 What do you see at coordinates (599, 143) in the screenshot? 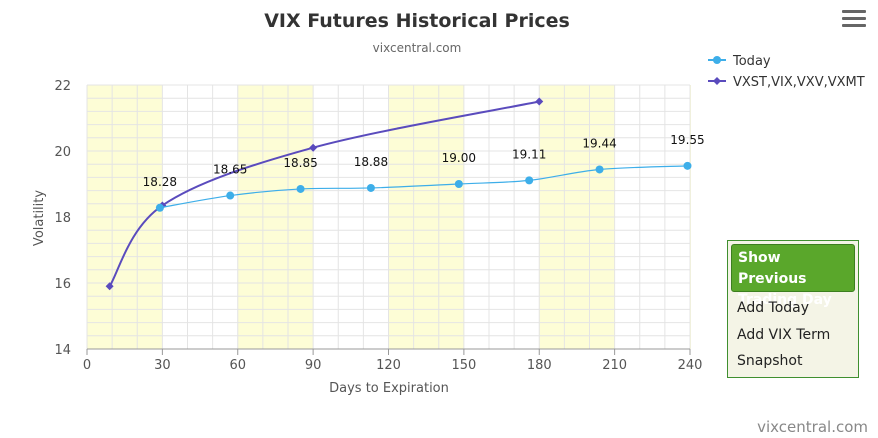
I see `data-label: 19.44` at bounding box center [599, 143].